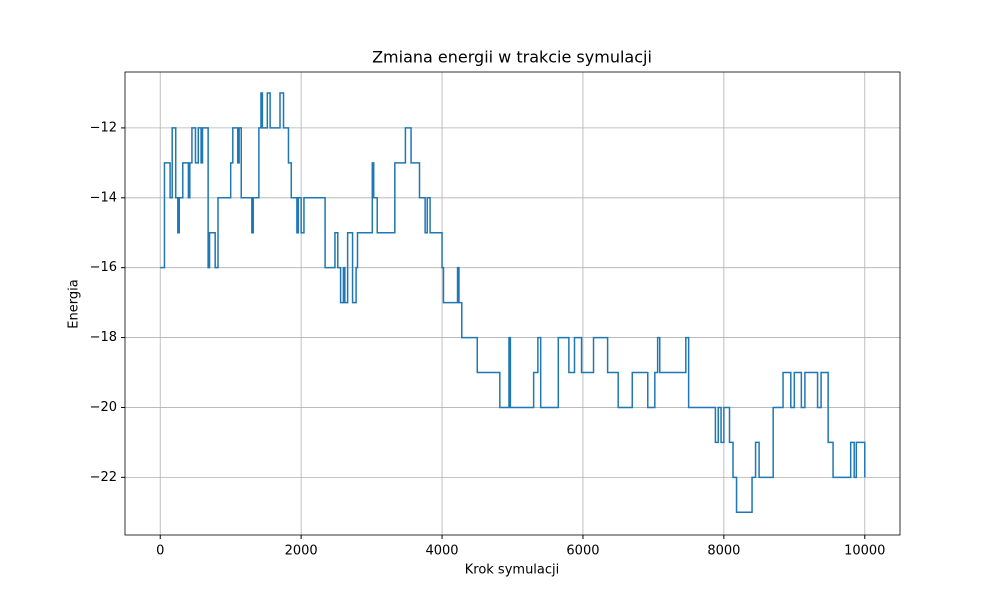  What do you see at coordinates (723, 551) in the screenshot?
I see `x-tick-label: 8000` at bounding box center [723, 551].